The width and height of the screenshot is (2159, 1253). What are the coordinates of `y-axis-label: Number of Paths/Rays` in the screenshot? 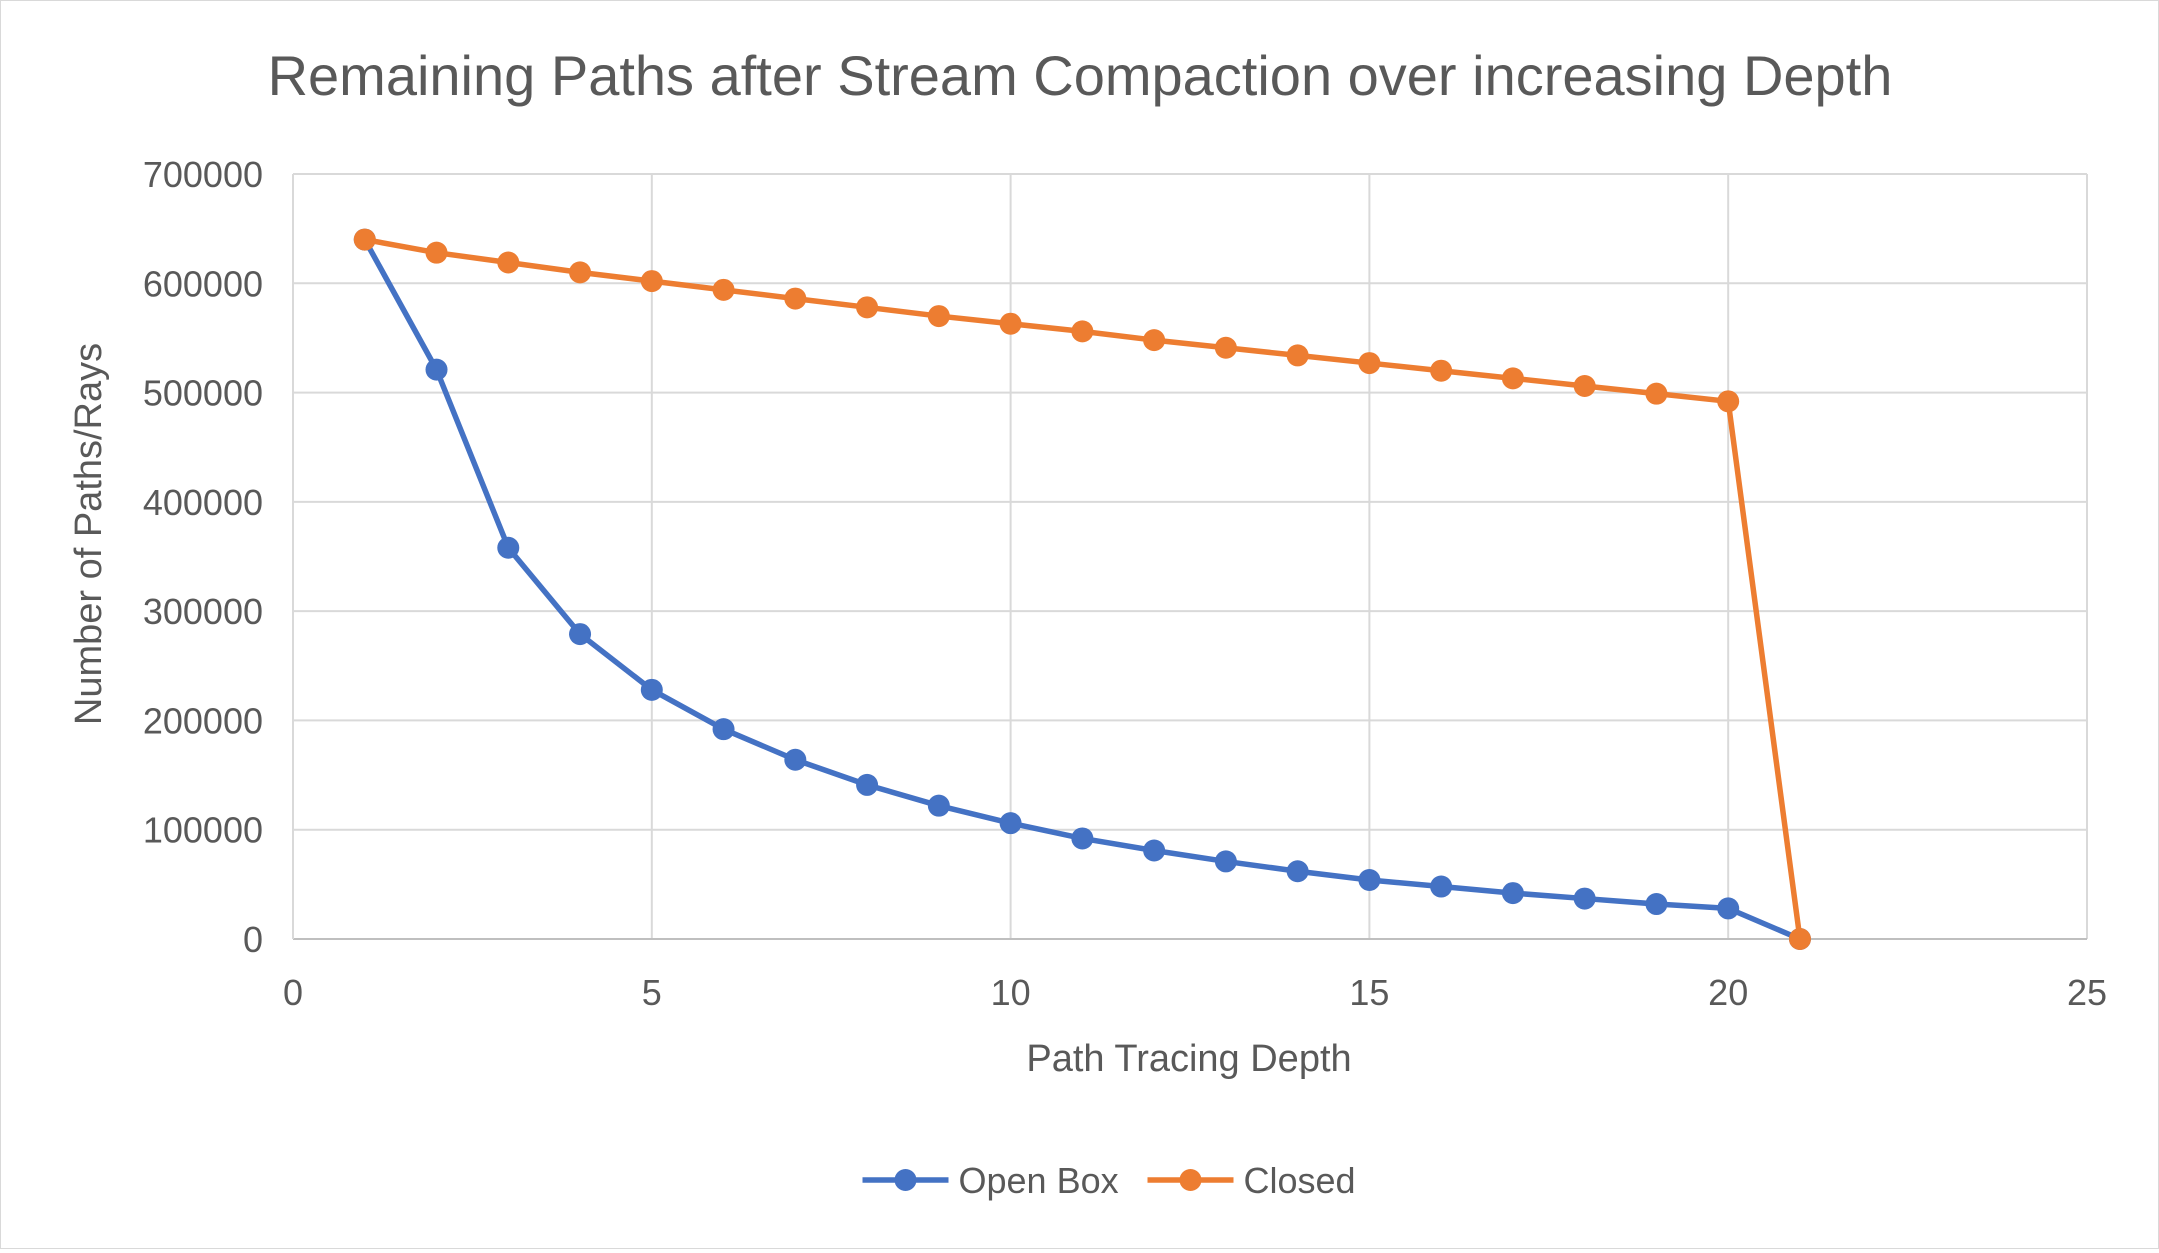 It's located at (89, 534).